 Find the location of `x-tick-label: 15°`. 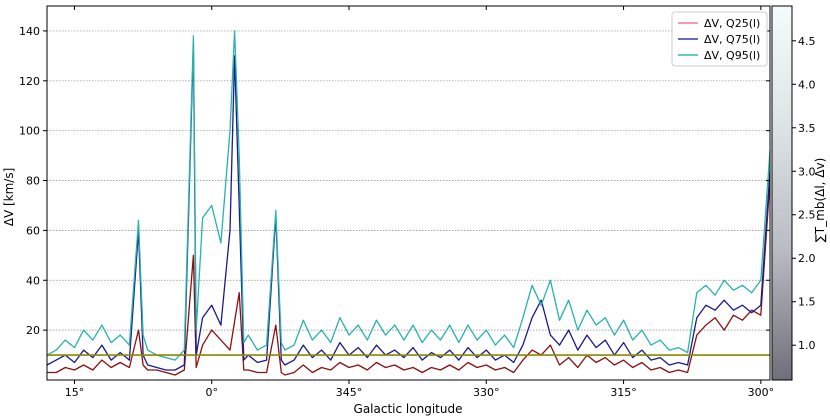

x-tick-label: 15° is located at coordinates (75, 392).